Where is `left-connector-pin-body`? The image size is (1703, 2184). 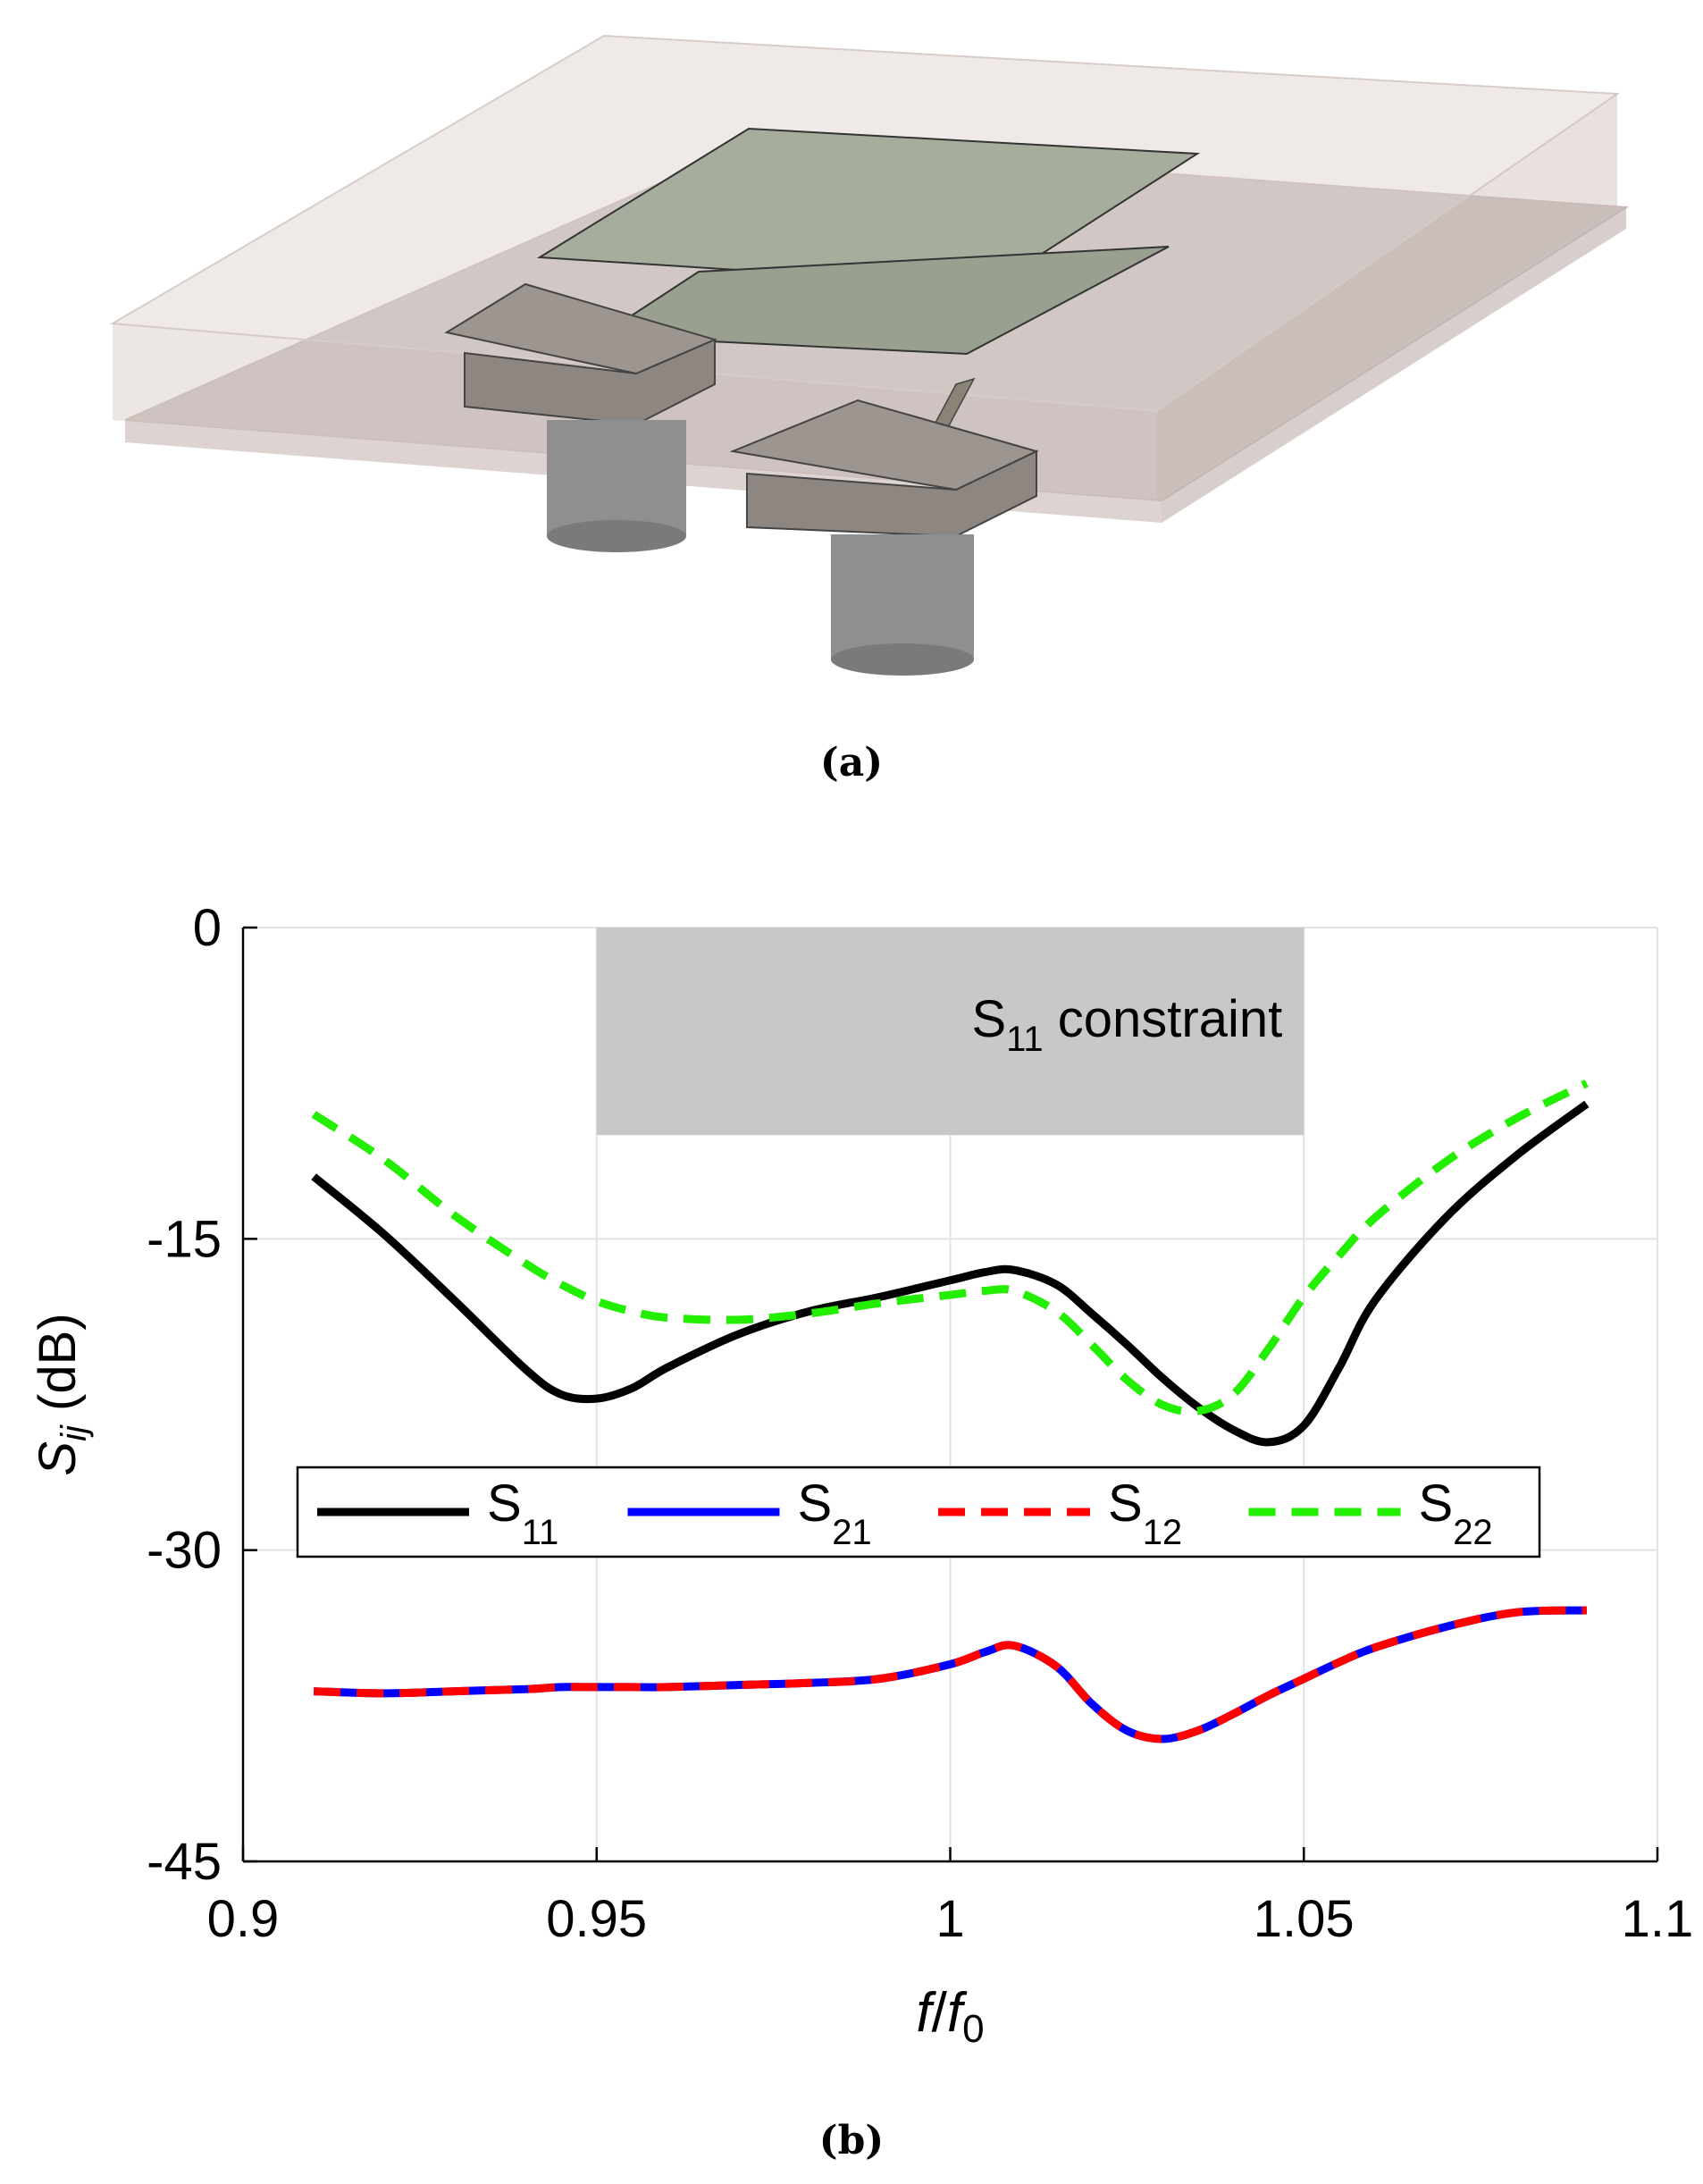
left-connector-pin-body is located at coordinates (616, 478).